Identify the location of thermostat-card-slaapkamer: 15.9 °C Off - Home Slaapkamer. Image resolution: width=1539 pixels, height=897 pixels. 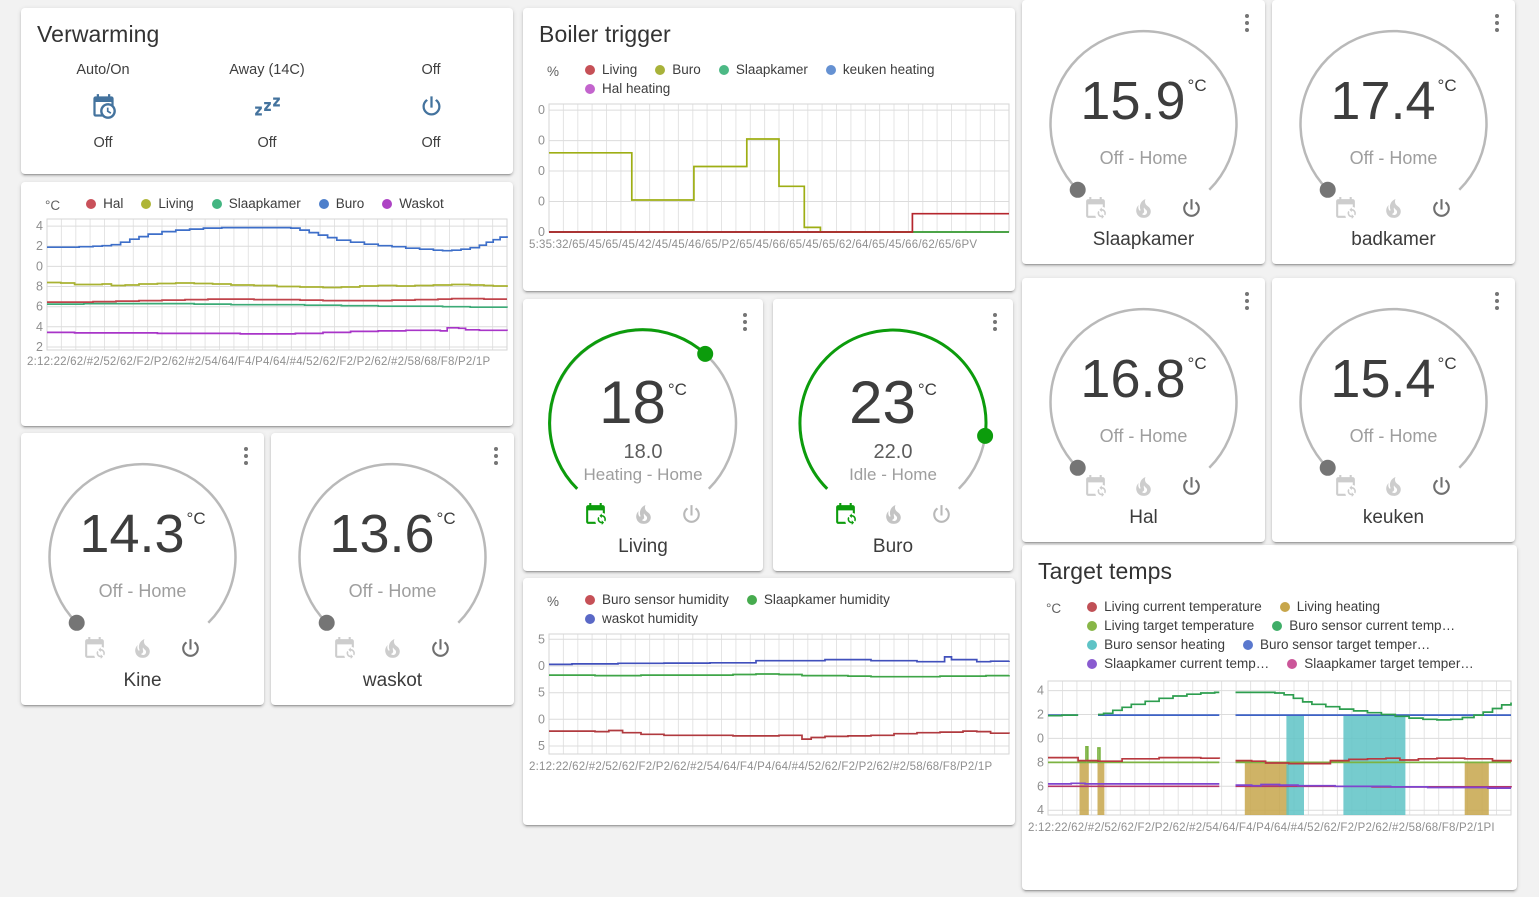
(1143, 132).